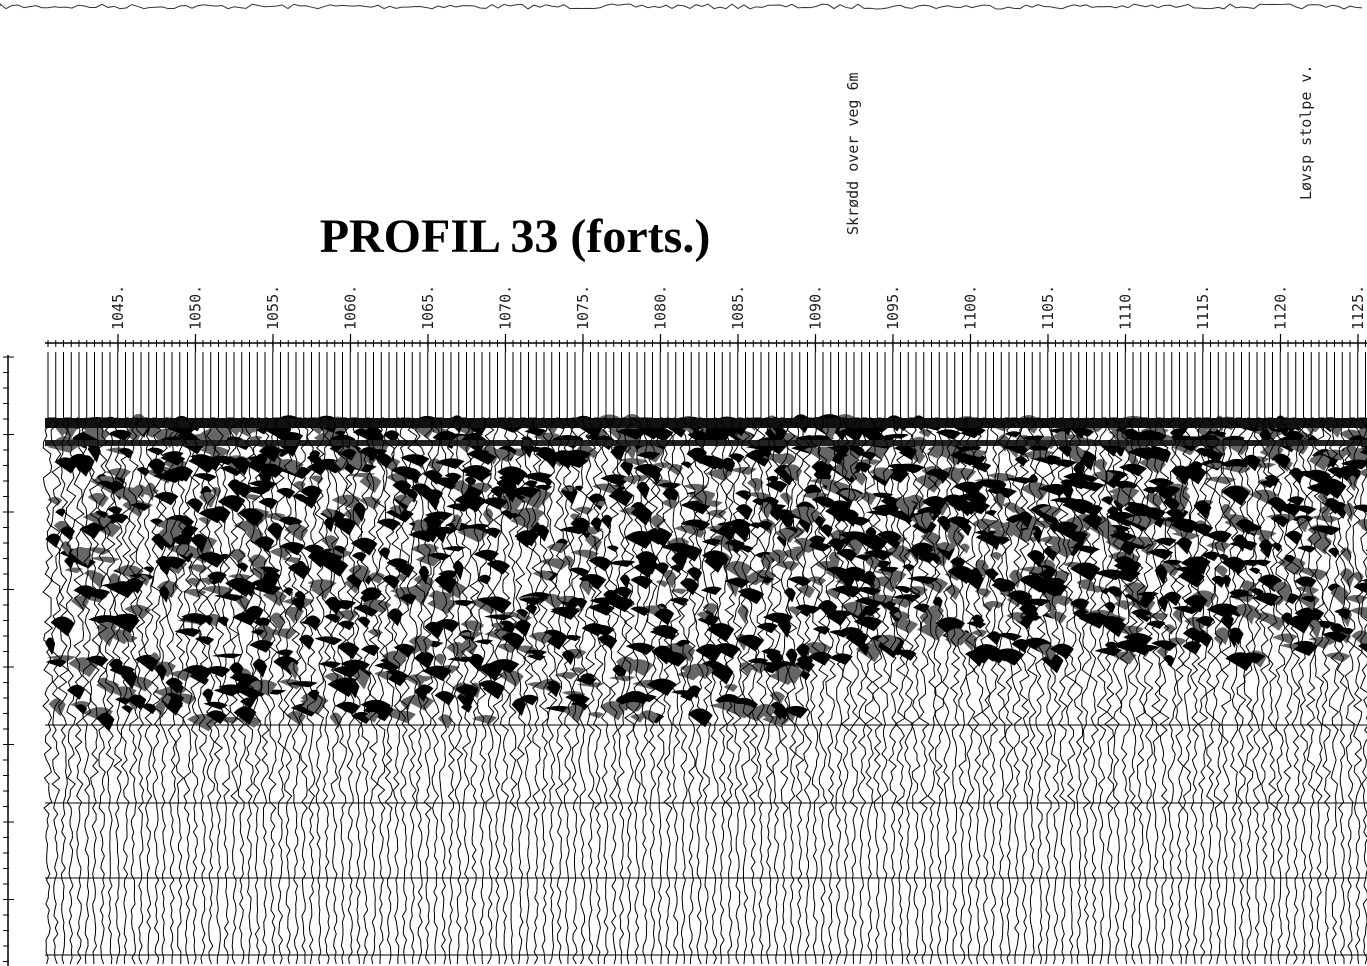  I want to click on station-label: 1105., so click(1048, 307).